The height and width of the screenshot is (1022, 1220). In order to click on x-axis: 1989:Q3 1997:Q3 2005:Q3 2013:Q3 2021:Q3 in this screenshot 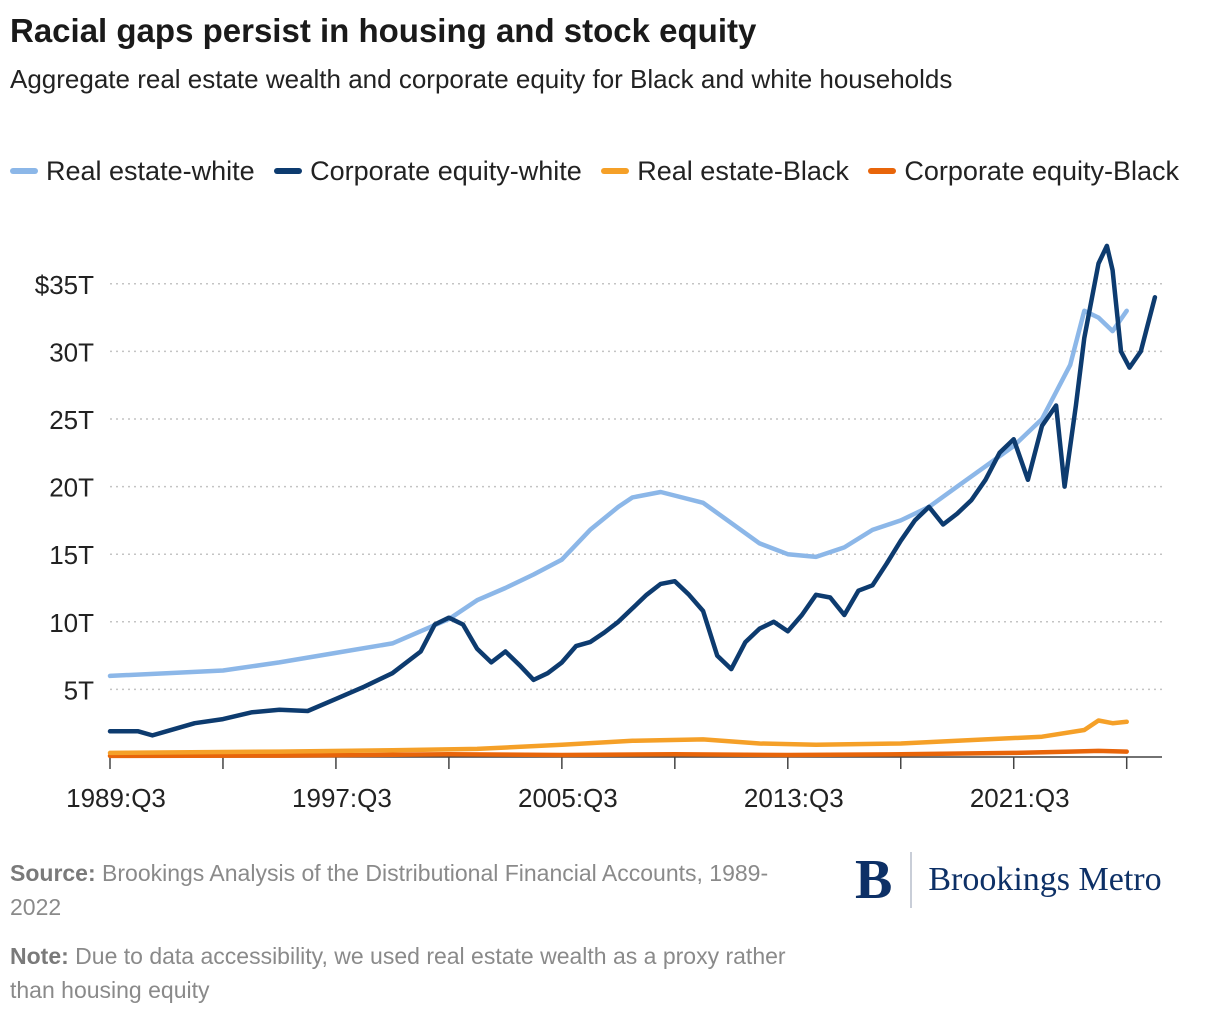, I will do `click(614, 784)`.